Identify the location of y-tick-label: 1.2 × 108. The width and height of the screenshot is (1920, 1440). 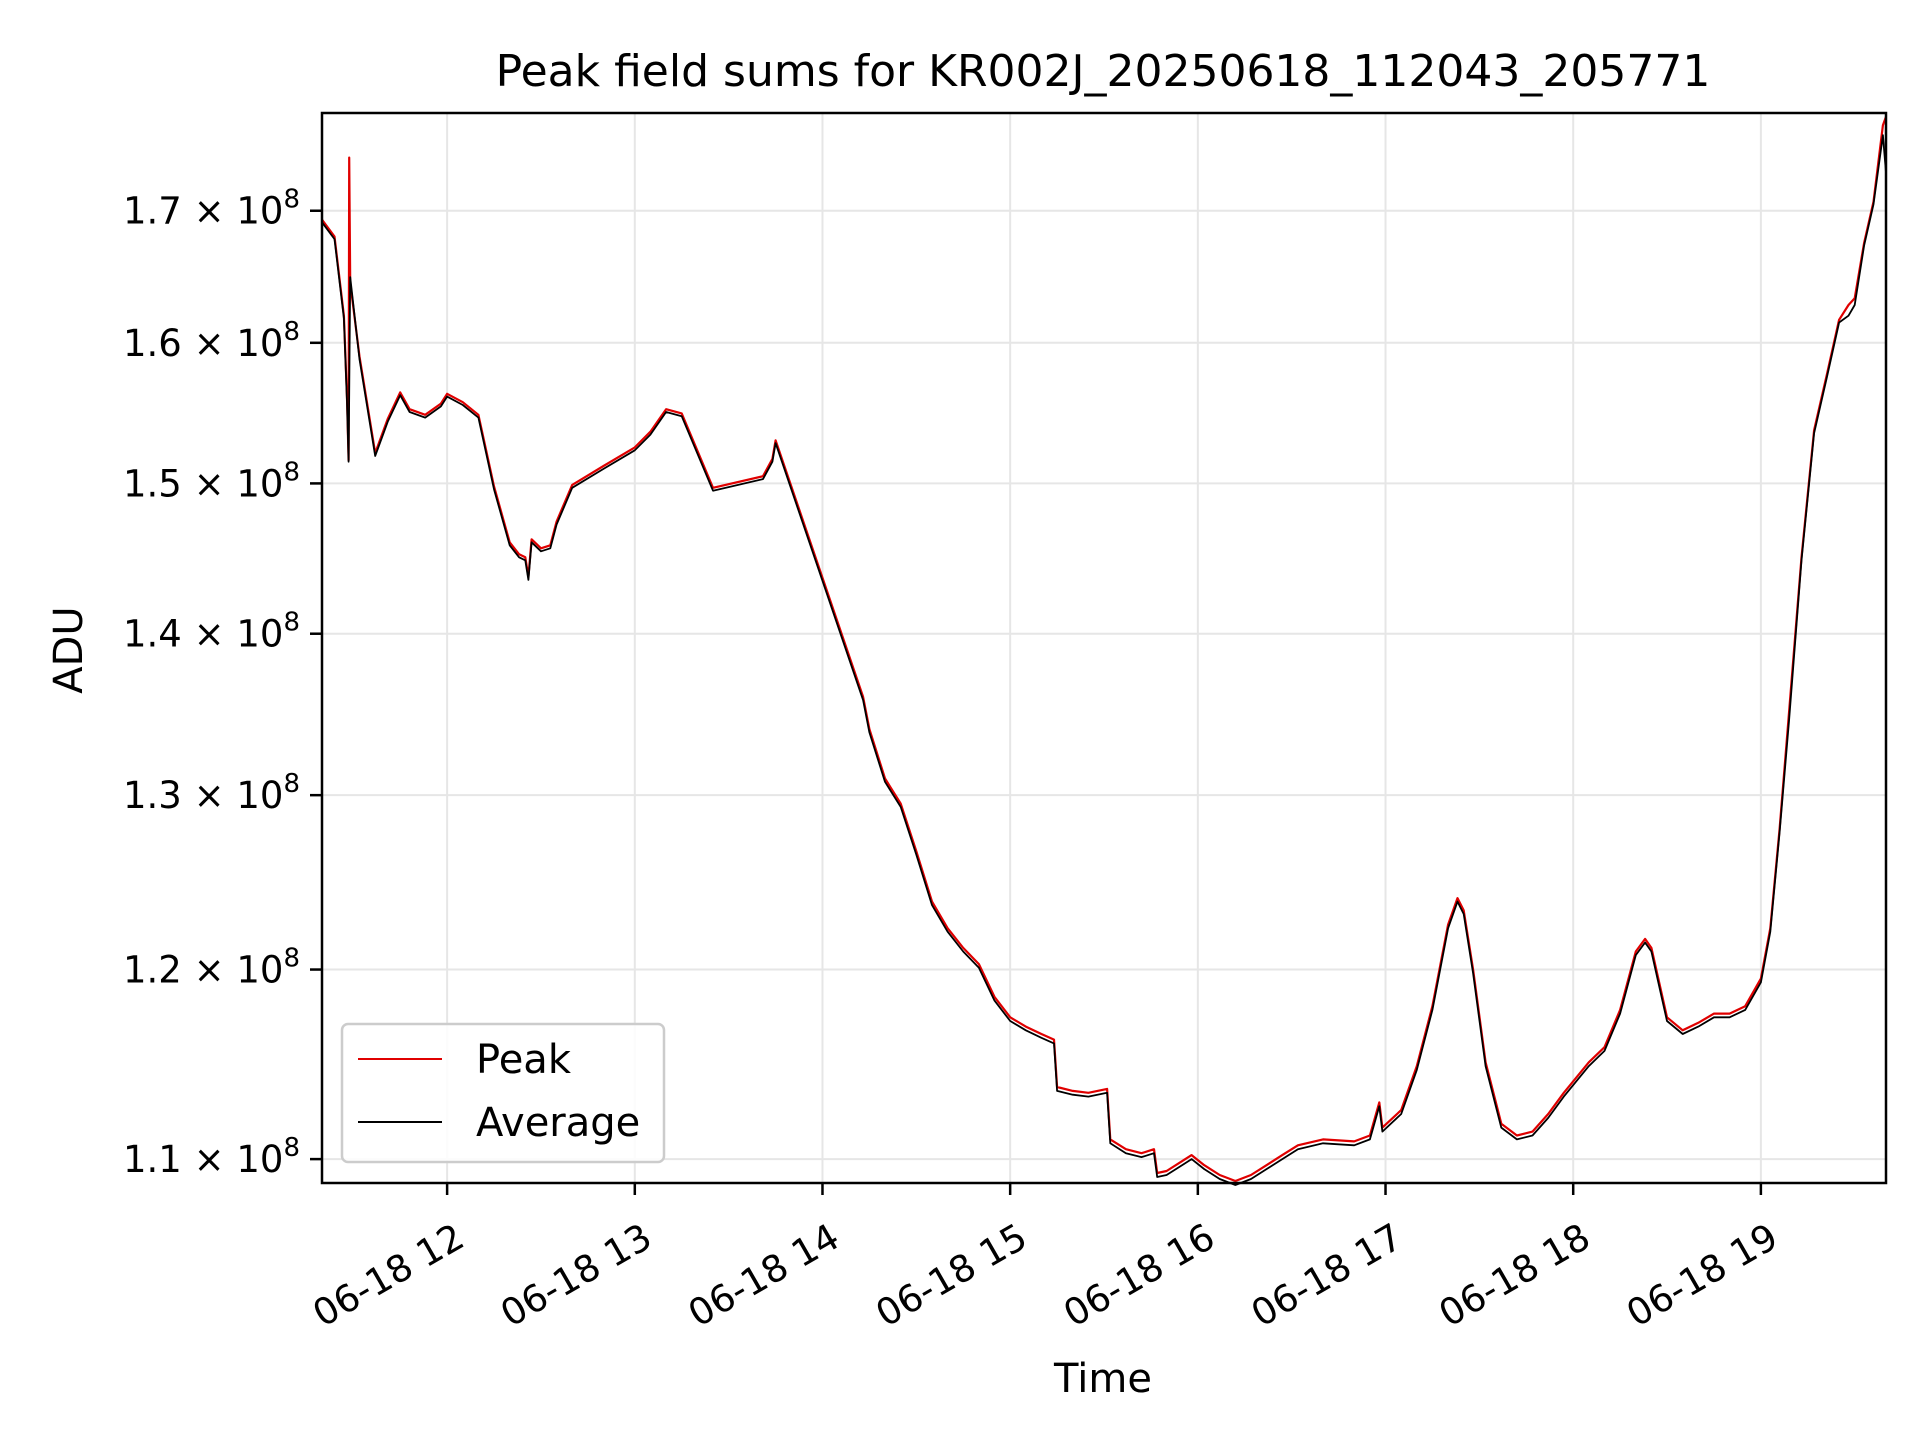
(211, 968).